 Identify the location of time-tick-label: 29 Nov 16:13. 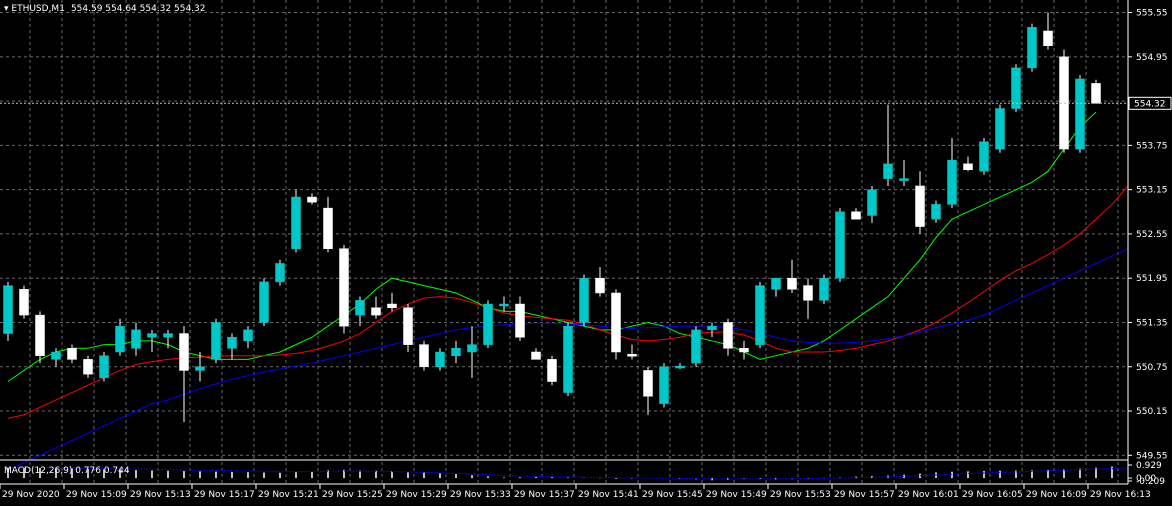
(1120, 495).